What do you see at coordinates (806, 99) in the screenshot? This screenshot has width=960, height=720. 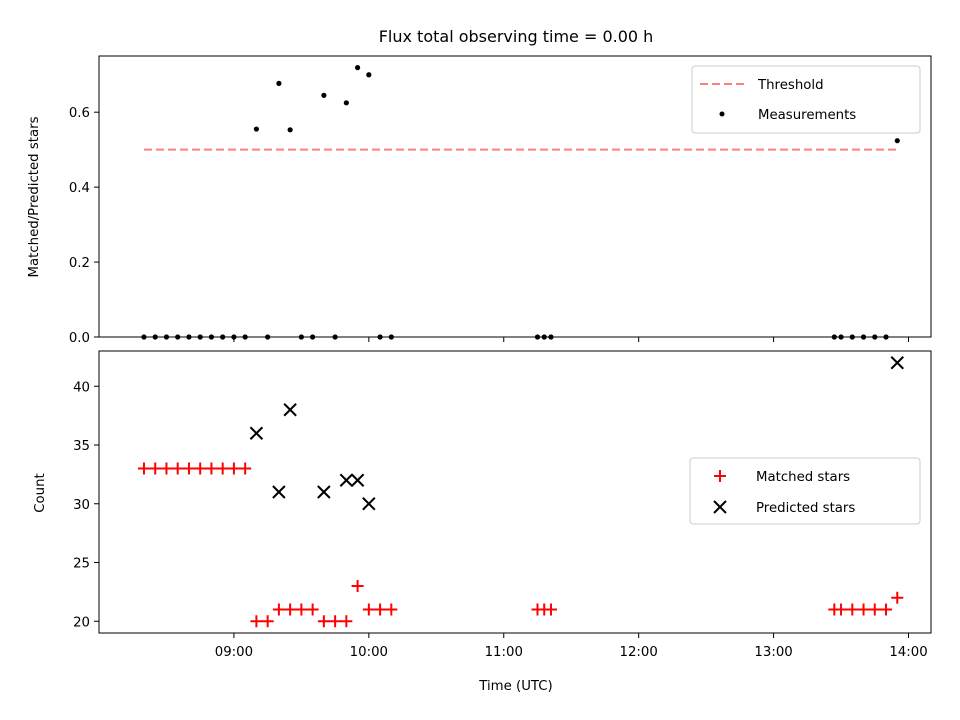 I see `top-legend: Threshold Measurements` at bounding box center [806, 99].